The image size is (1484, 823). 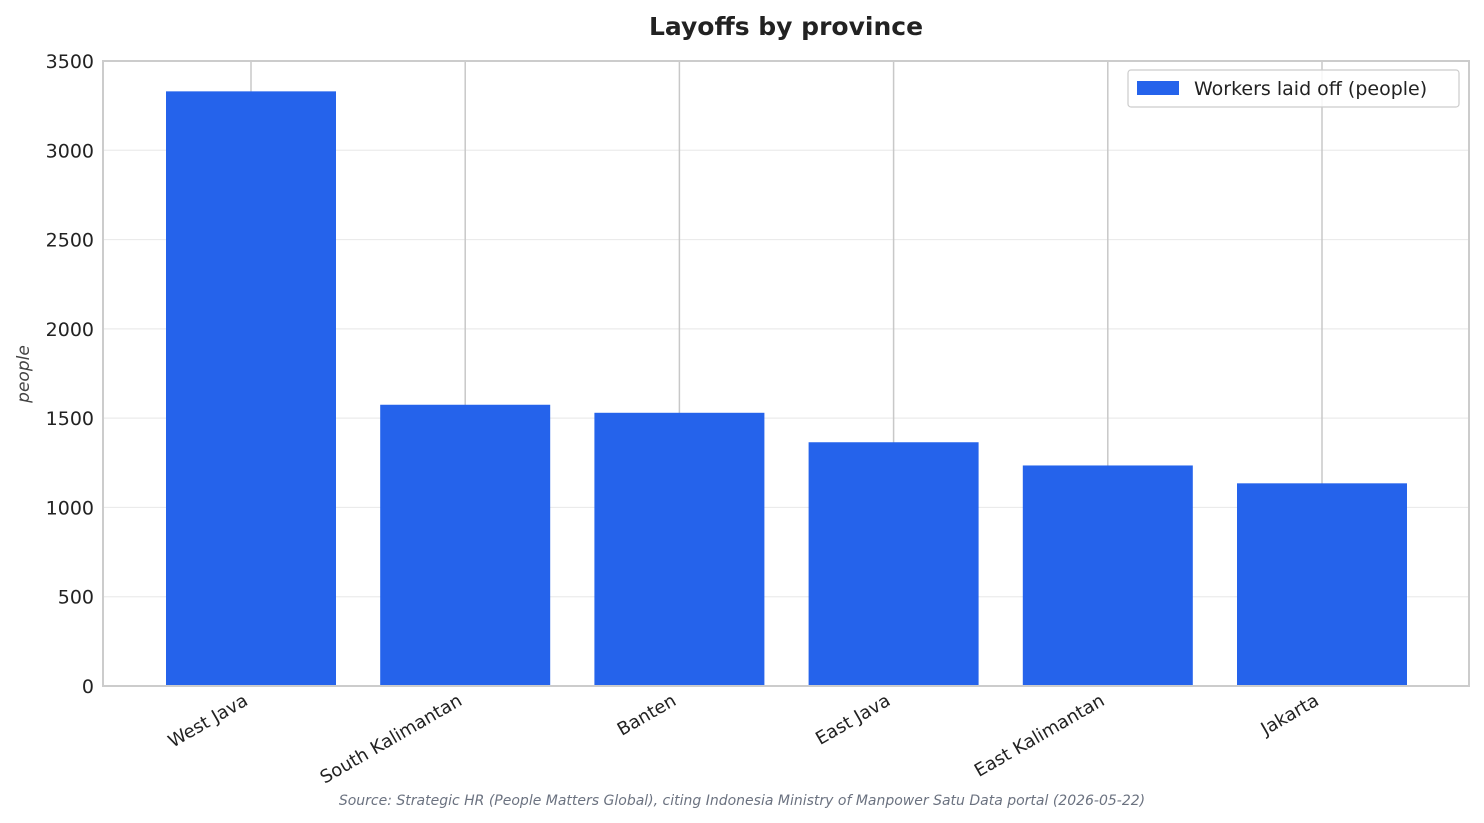 I want to click on chart-title: Layoffs by province, so click(x=786, y=26).